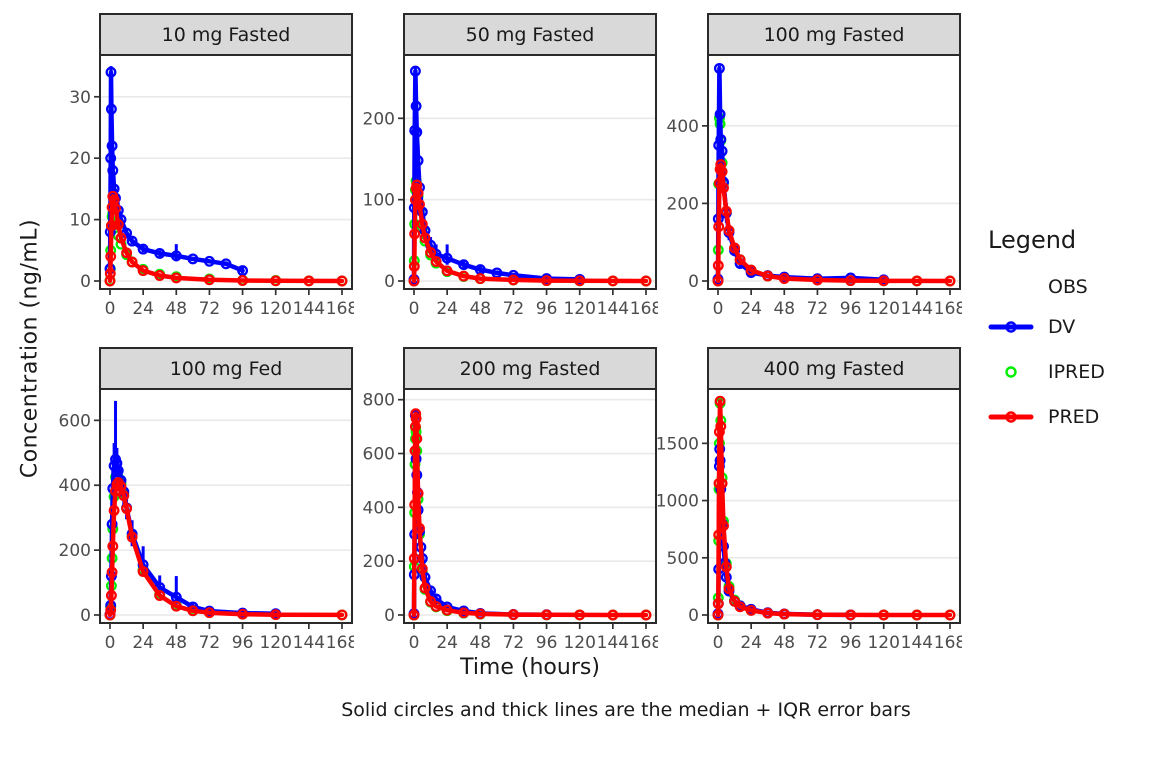 This screenshot has width=1152, height=768. I want to click on svg-text: 200 mg Fasted, so click(530, 369).